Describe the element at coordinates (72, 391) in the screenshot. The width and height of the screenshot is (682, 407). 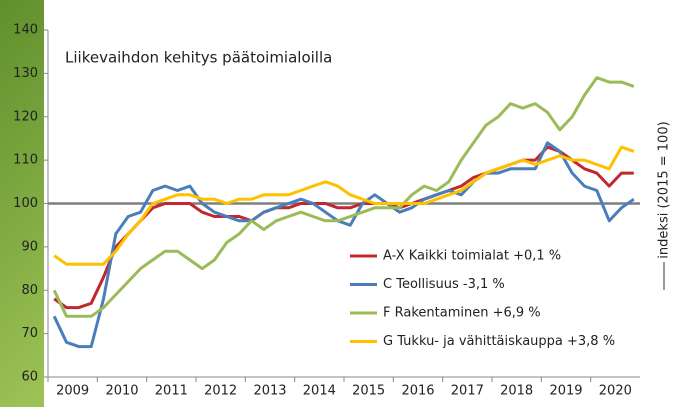
I see `x-tick-label: 2009` at that location.